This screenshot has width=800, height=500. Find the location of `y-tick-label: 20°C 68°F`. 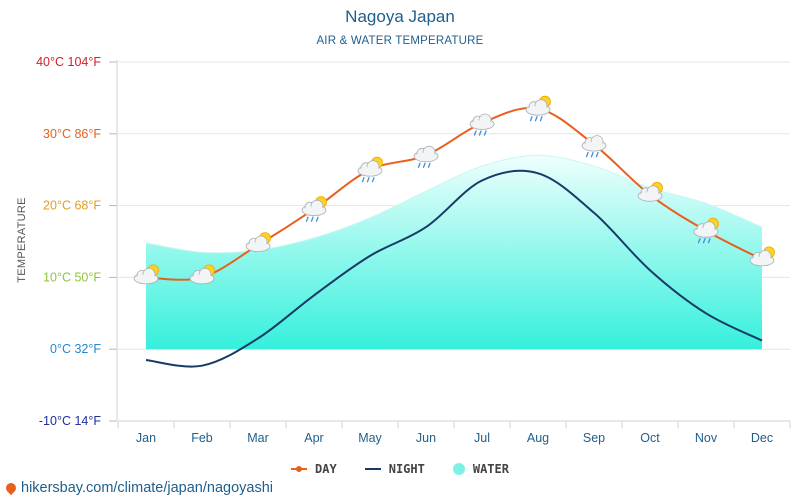

y-tick-label: 20°C 68°F is located at coordinates (72, 206).